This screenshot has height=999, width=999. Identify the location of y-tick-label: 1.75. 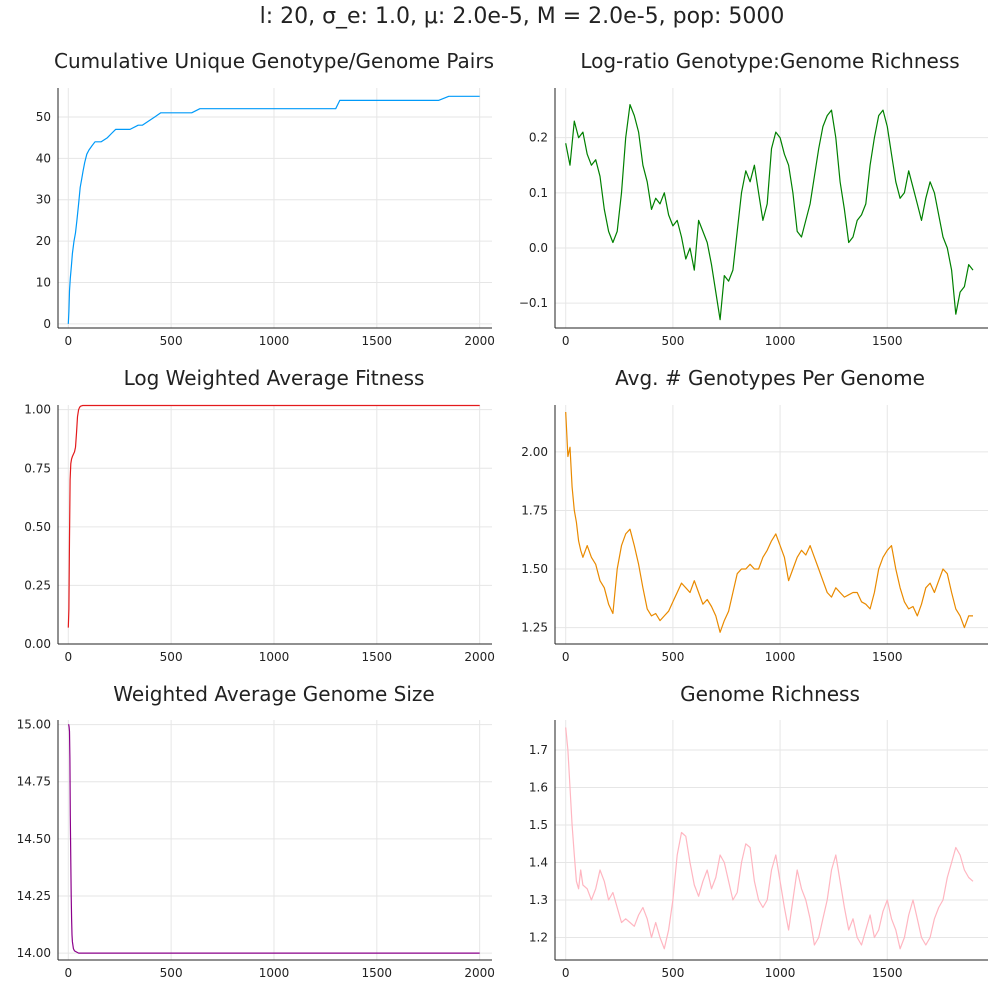
(534, 510).